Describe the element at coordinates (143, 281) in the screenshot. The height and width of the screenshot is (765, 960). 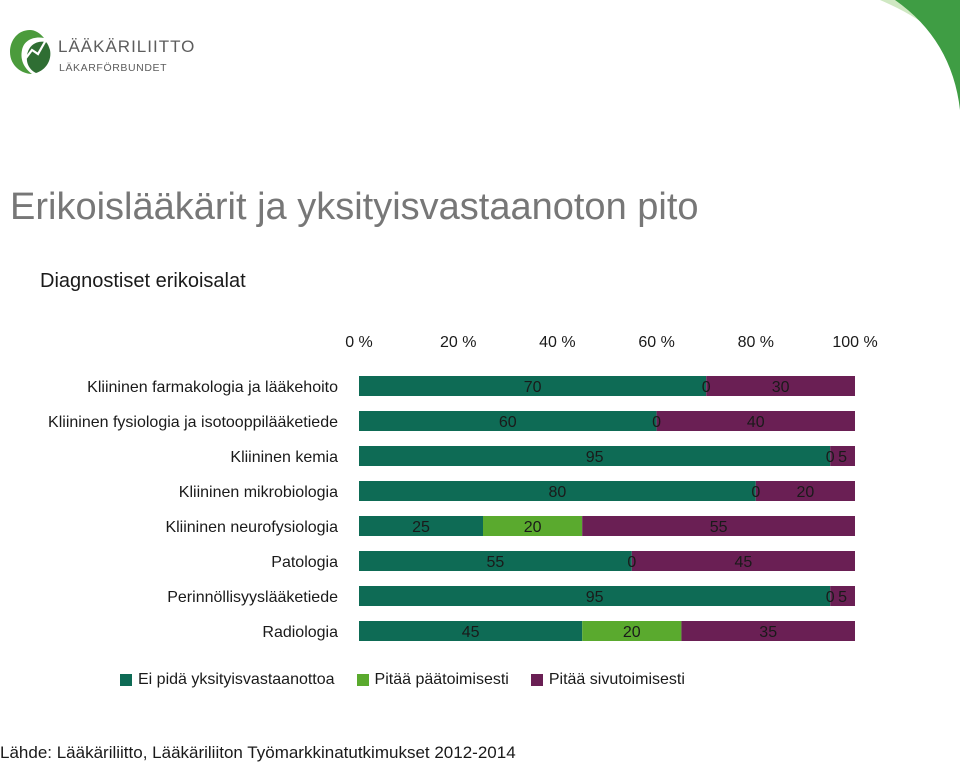
I see `page-subtitle: Diagnostiset erikoisalat` at that location.